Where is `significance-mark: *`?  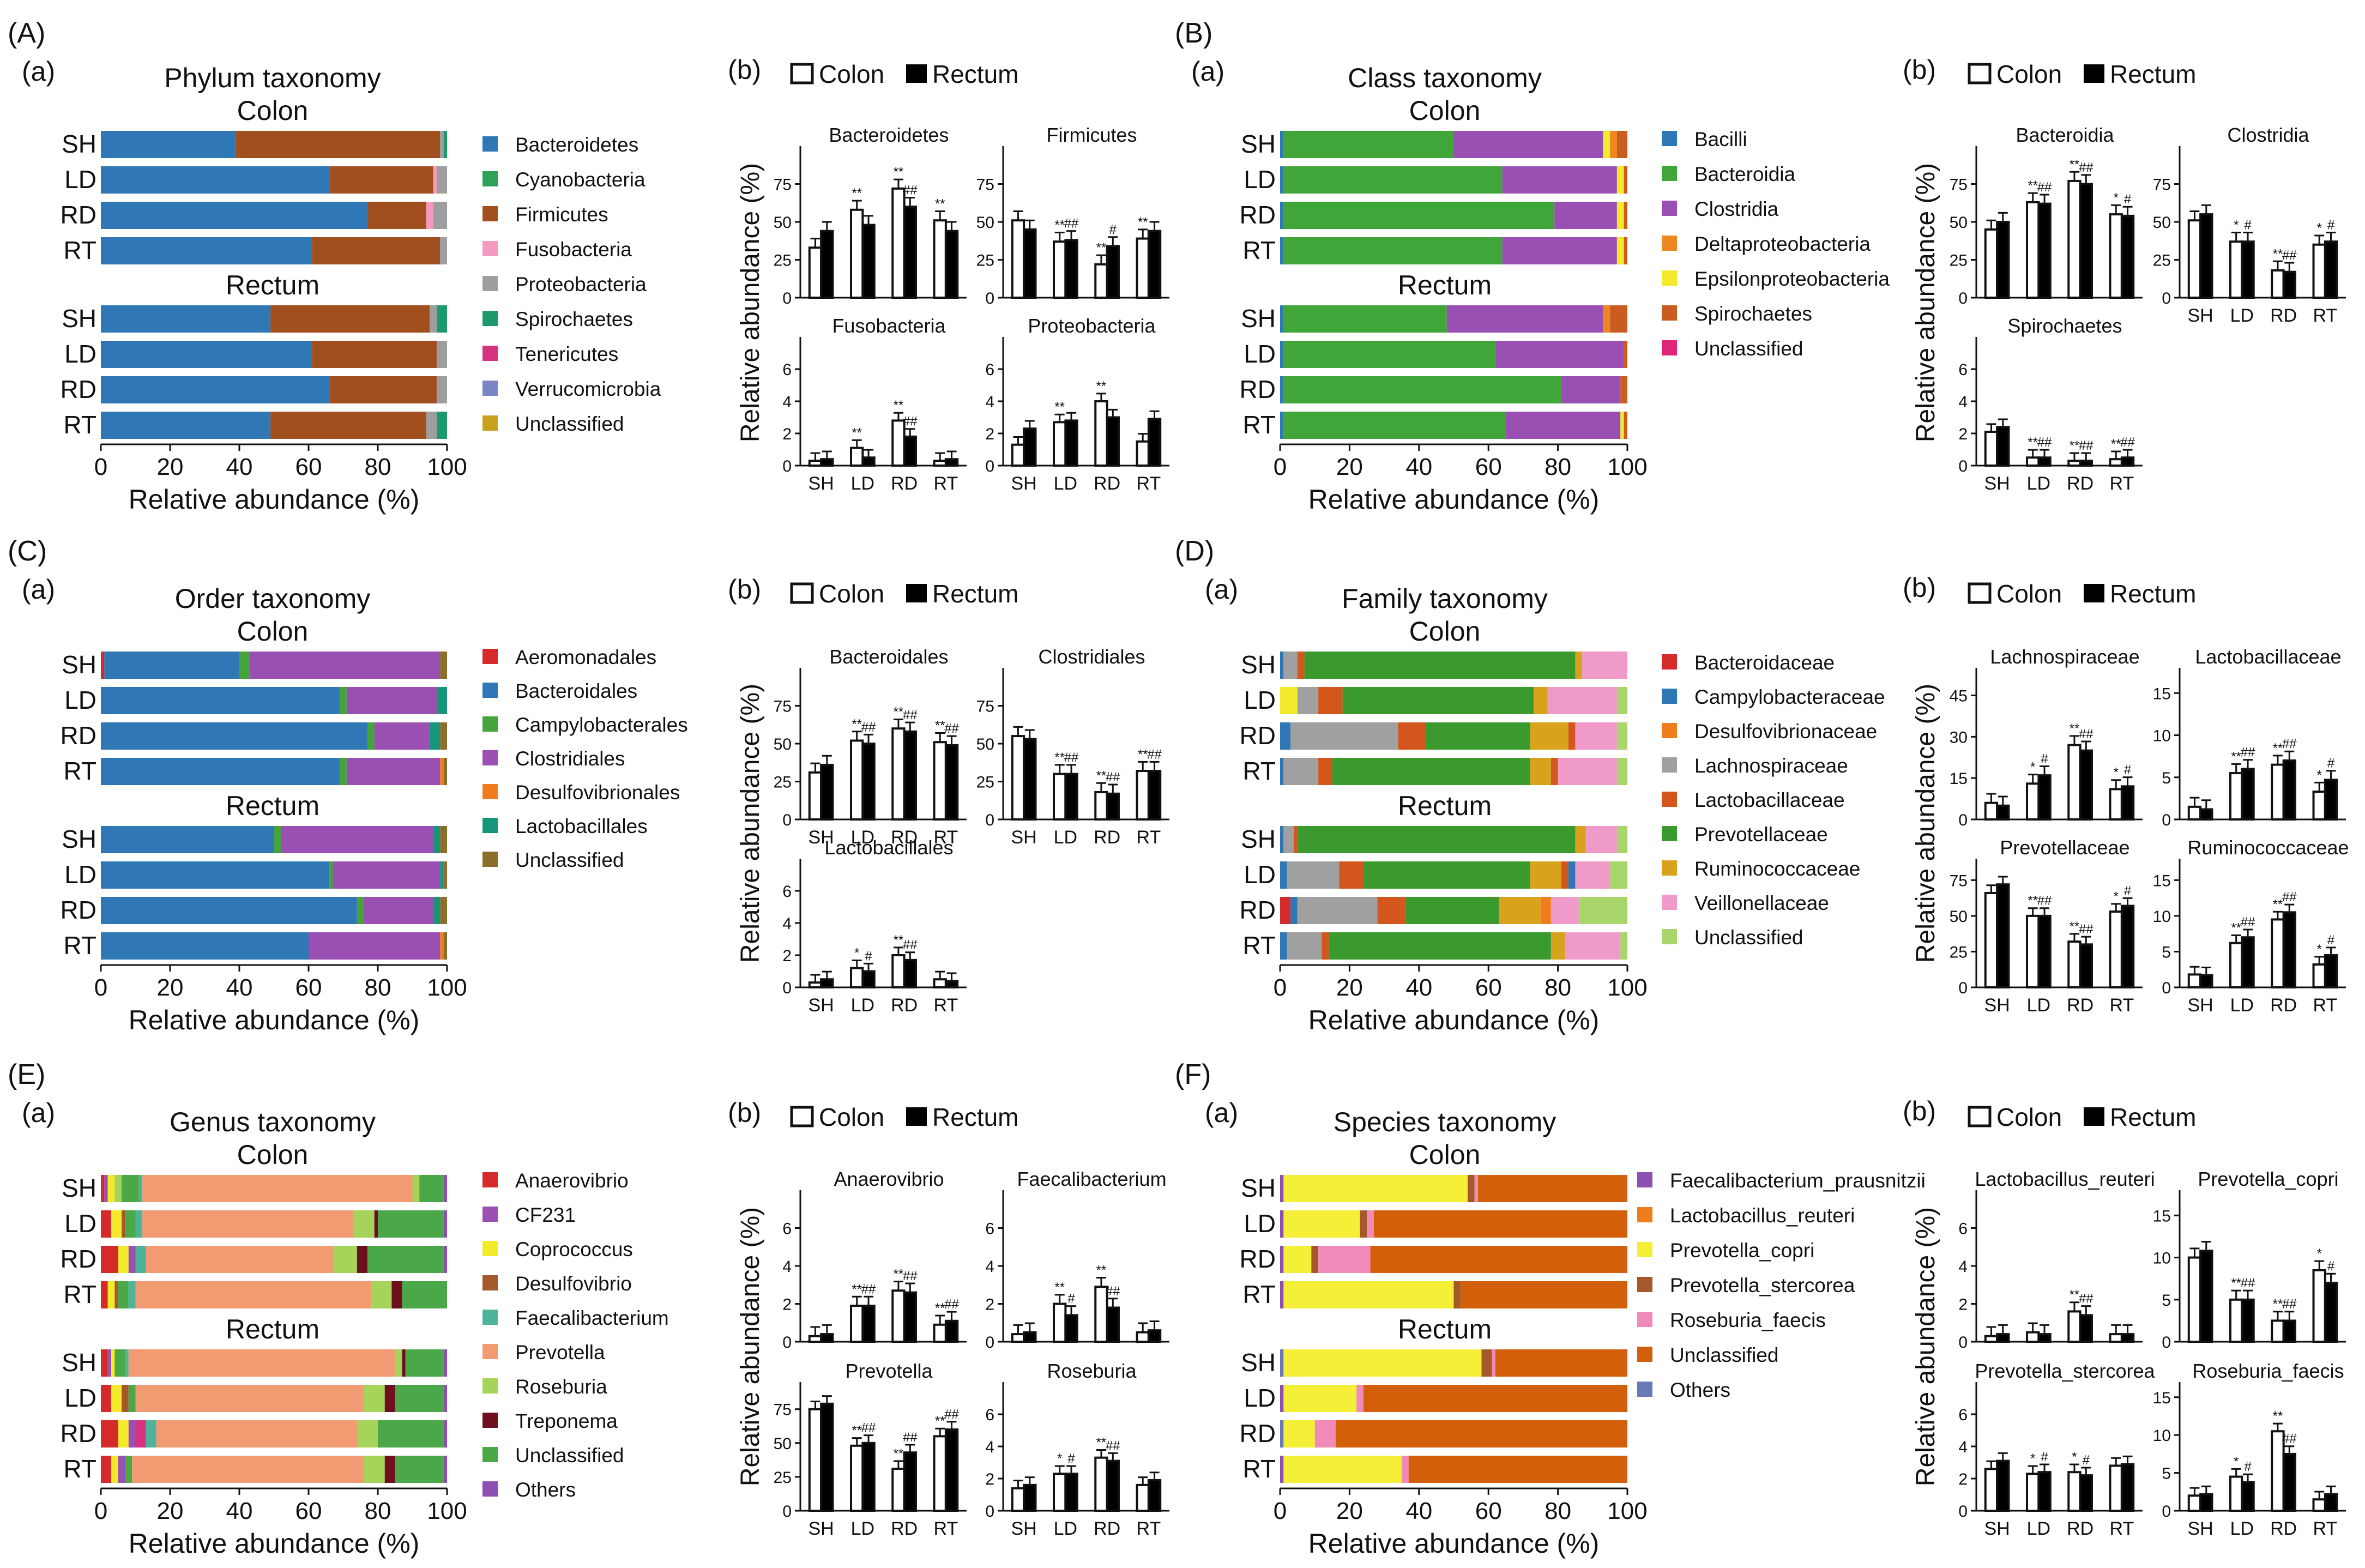
significance-mark: * is located at coordinates (2319, 949).